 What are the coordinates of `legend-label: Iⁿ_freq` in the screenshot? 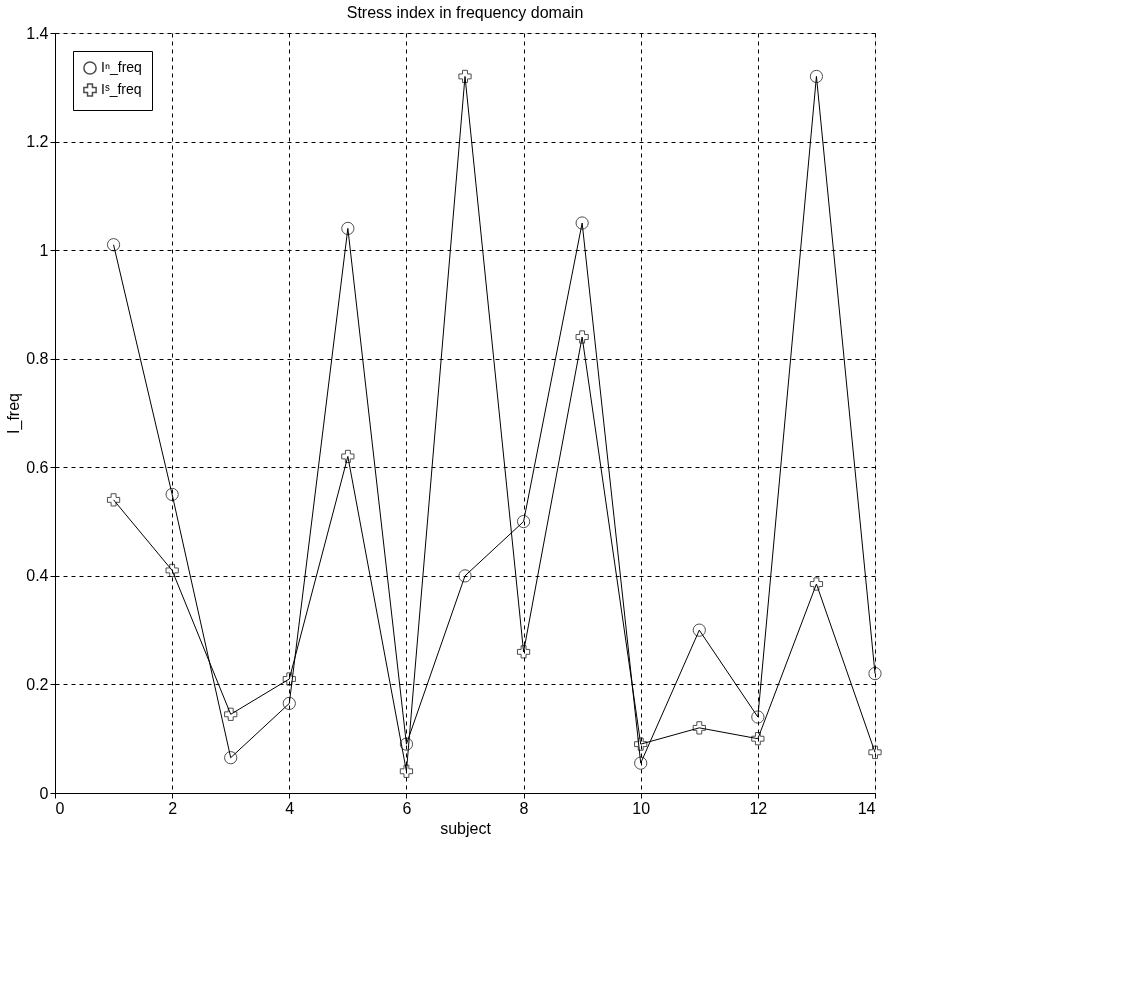 It's located at (121, 67).